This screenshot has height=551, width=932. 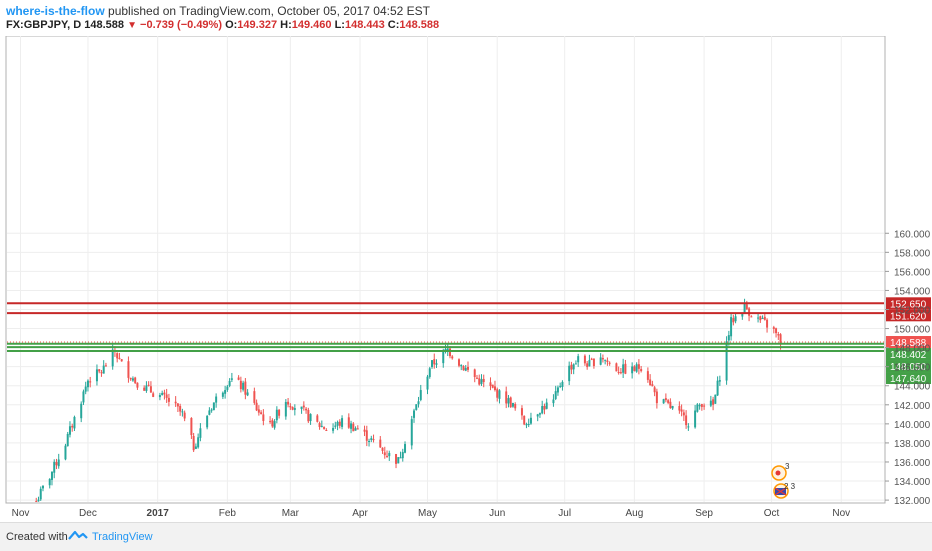 What do you see at coordinates (912, 444) in the screenshot?
I see `y-tick-label: 138.000` at bounding box center [912, 444].